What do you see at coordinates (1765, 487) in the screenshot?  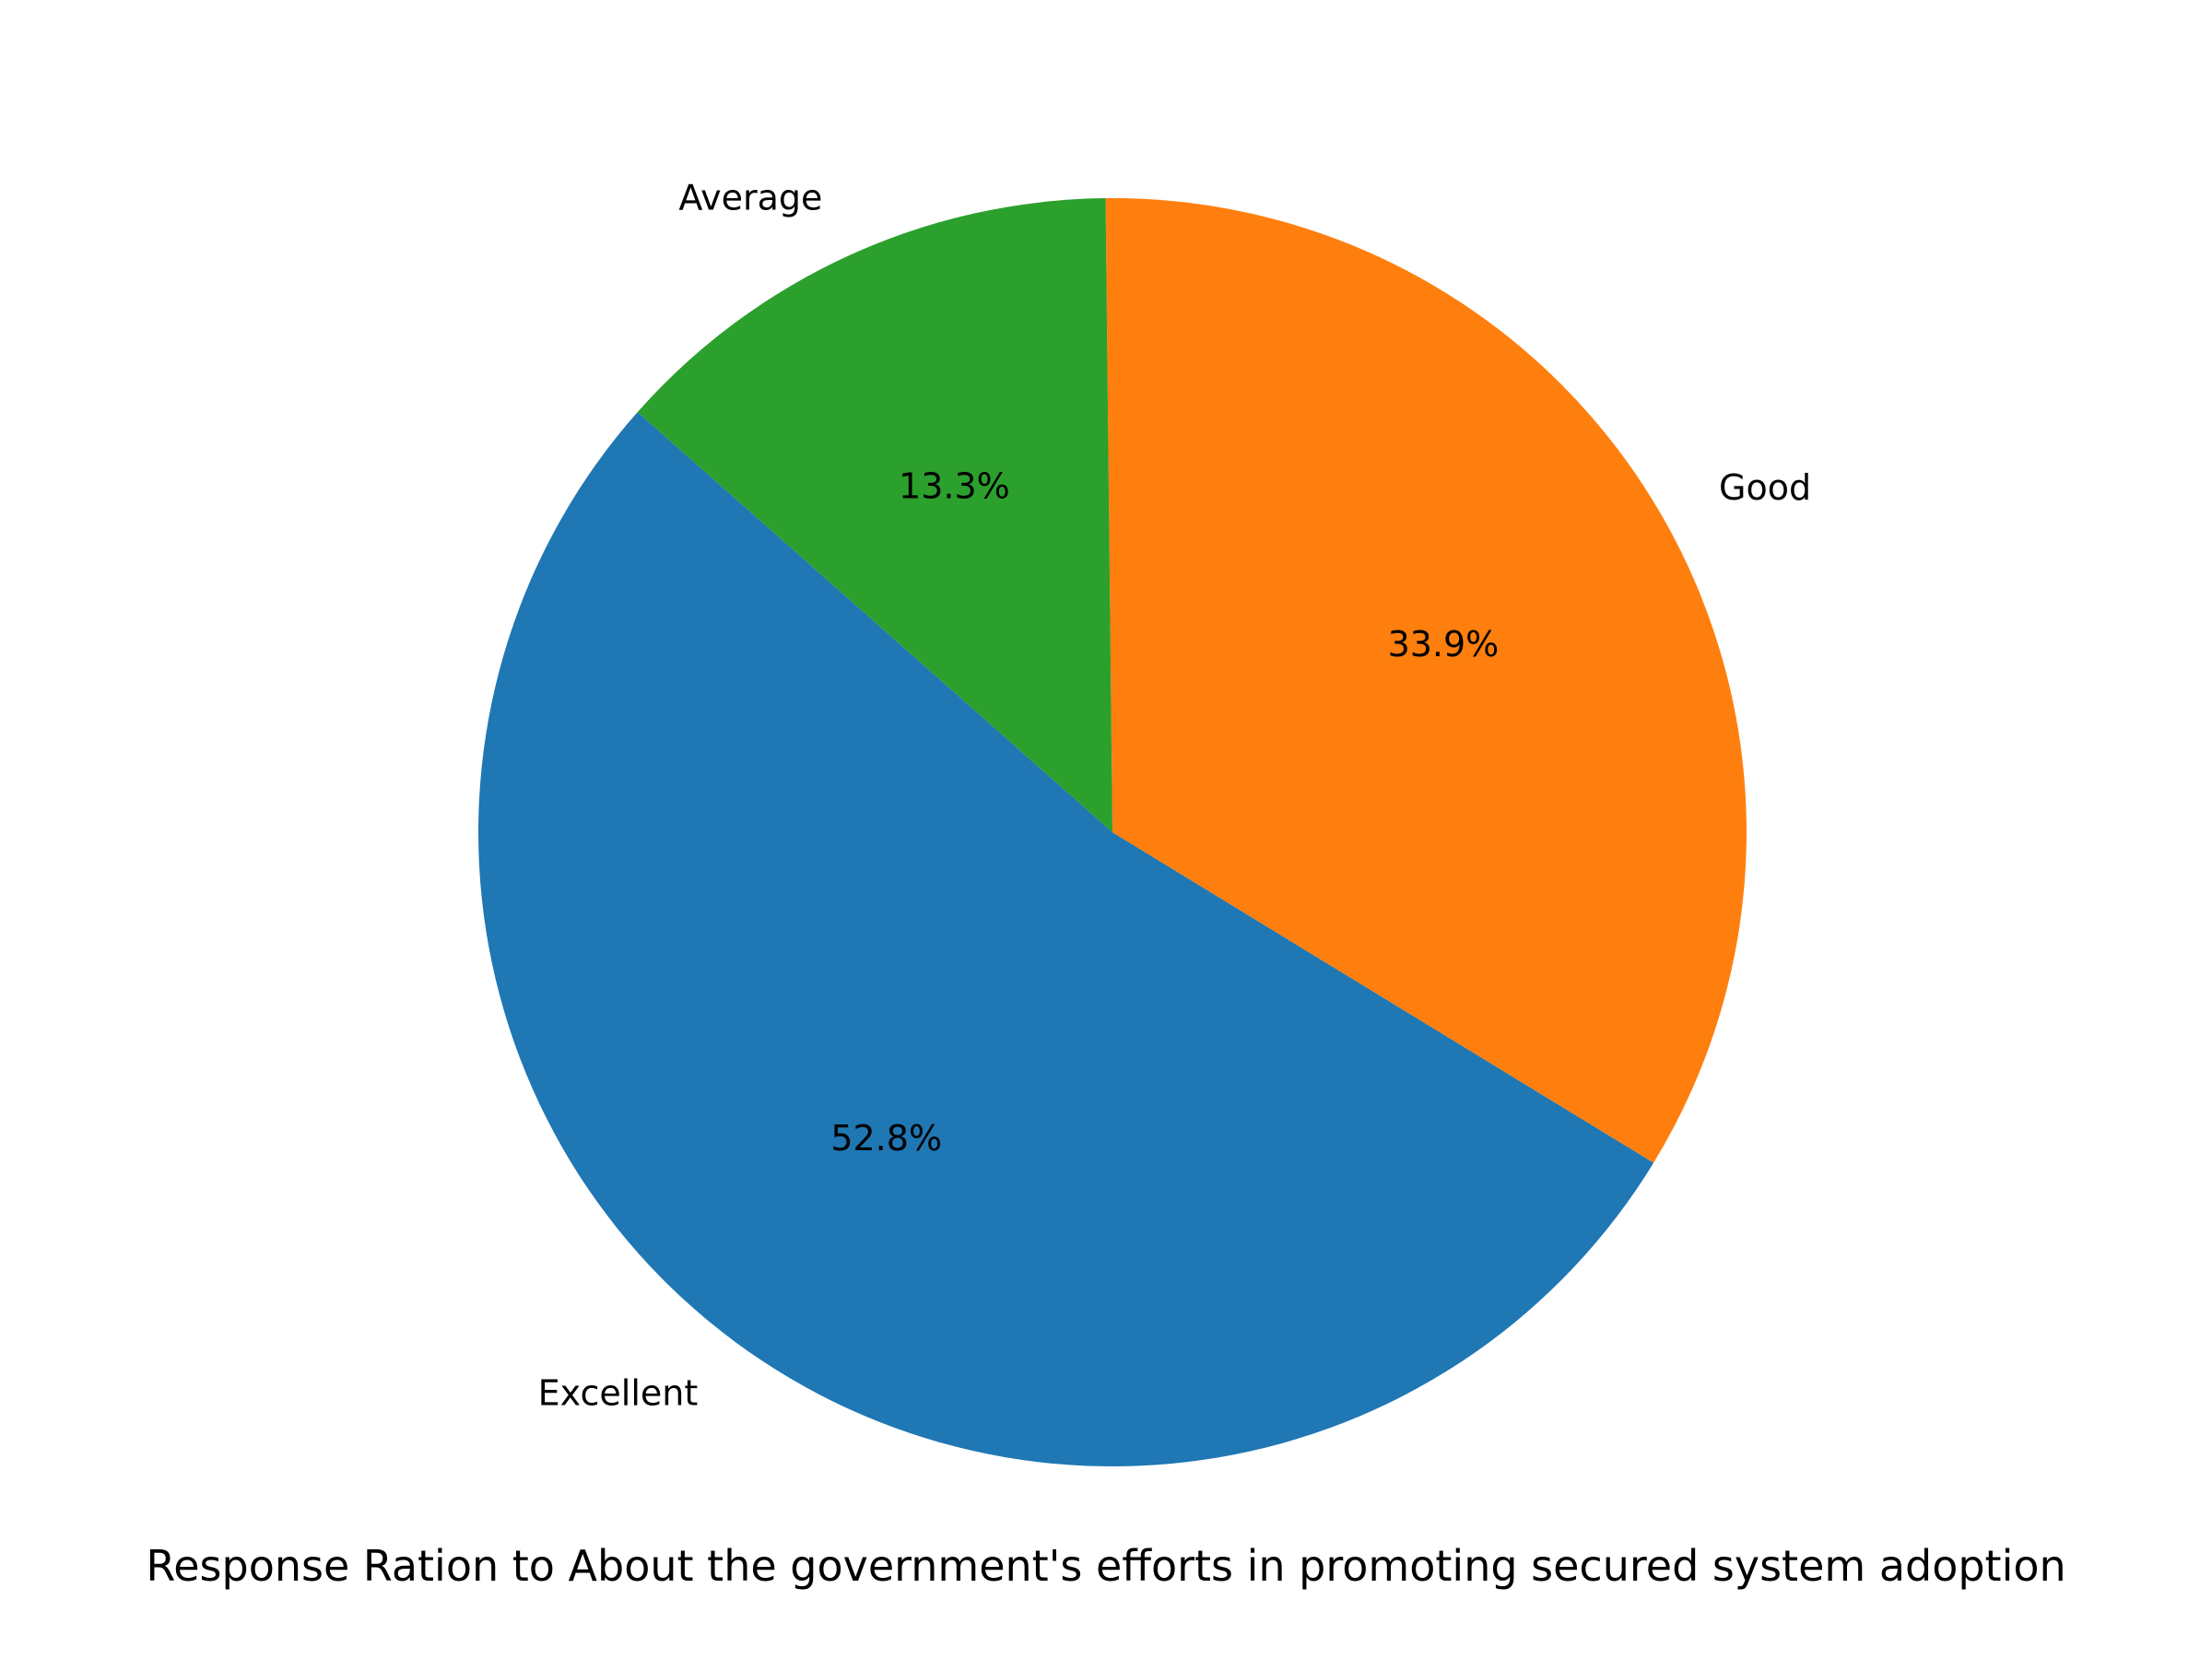 I see `slice-label-good: Good` at bounding box center [1765, 487].